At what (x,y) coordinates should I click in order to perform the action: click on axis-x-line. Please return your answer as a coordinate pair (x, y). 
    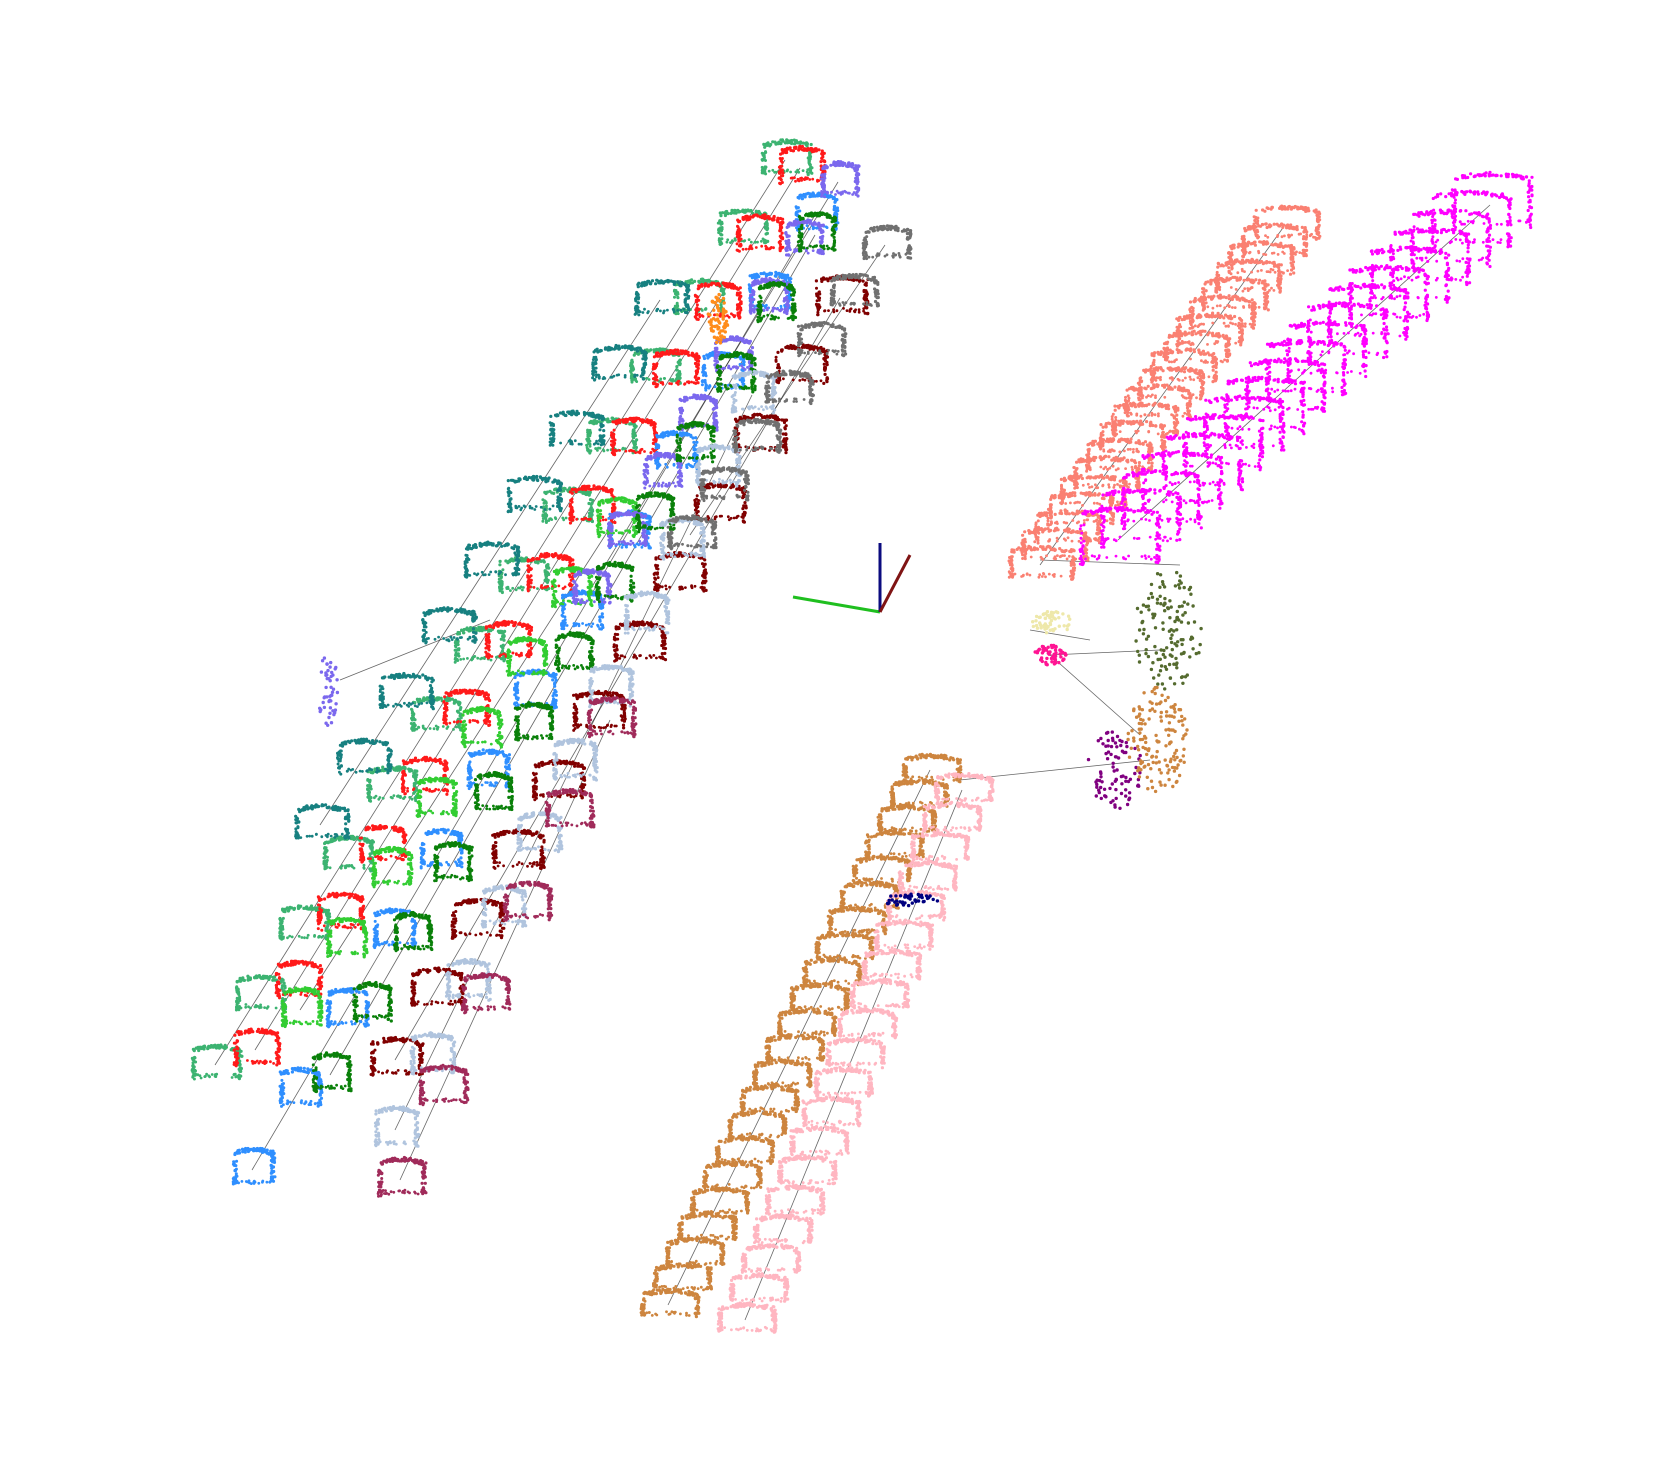
    Looking at the image, I should click on (895, 583).